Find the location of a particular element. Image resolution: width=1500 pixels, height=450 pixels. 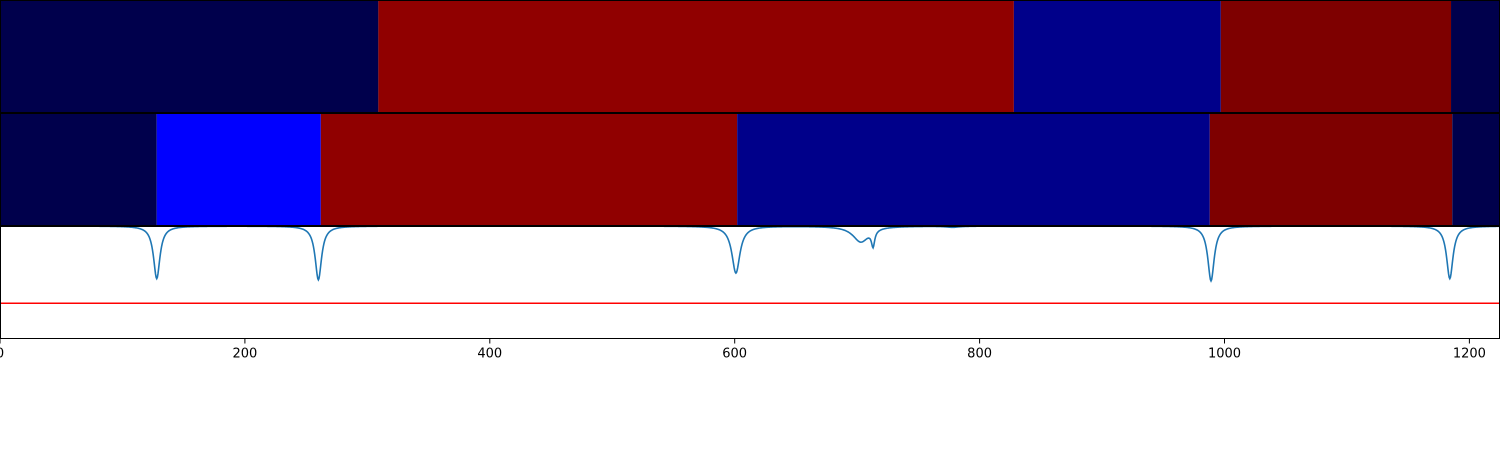

x-tick-label-200: 200 is located at coordinates (244, 354).